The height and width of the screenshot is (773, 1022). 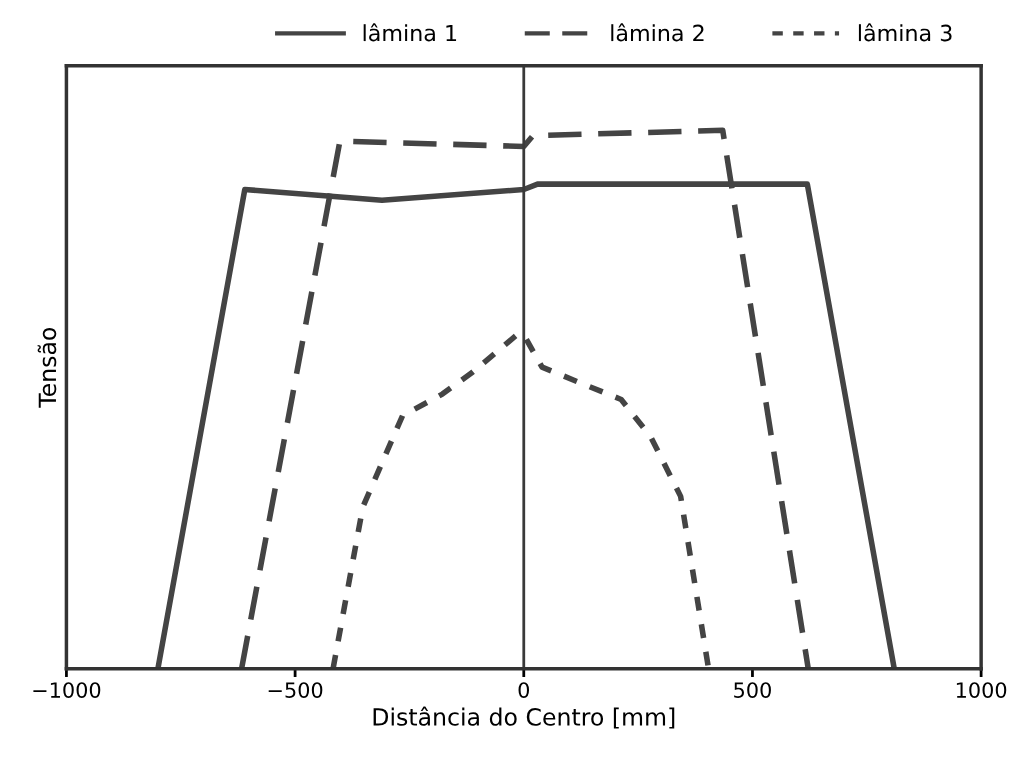 I want to click on legend-label: lâmina 3, so click(x=905, y=32).